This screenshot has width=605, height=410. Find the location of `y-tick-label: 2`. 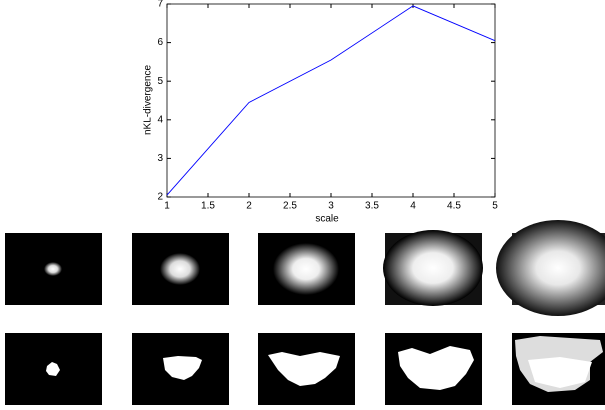

y-tick-label: 2 is located at coordinates (160, 197).